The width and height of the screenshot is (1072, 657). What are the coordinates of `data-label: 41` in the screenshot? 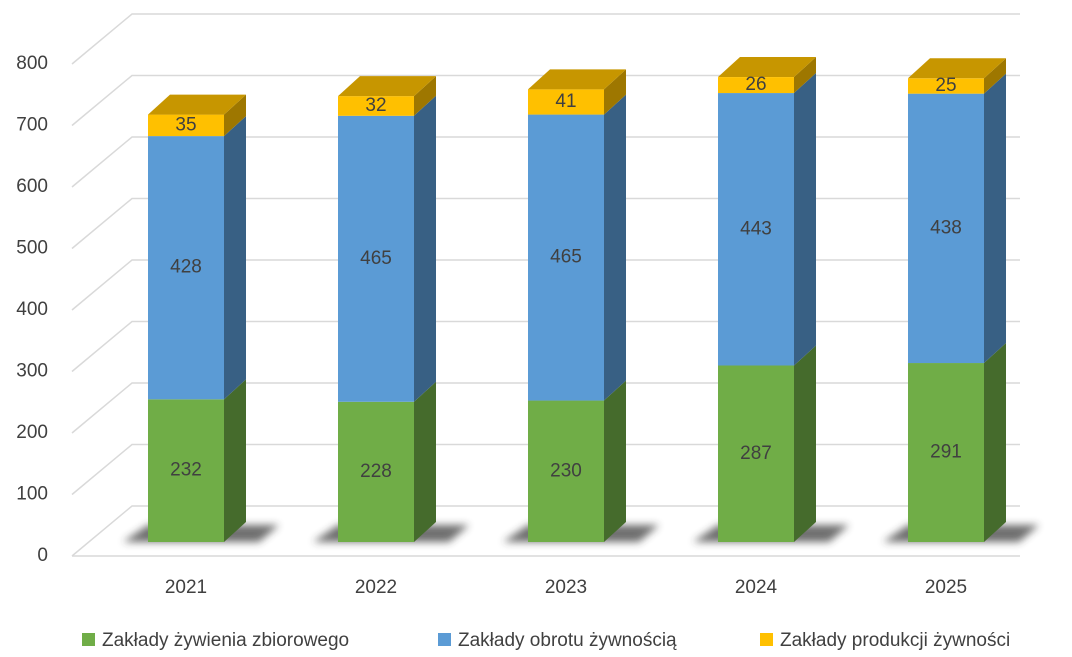 It's located at (565, 101).